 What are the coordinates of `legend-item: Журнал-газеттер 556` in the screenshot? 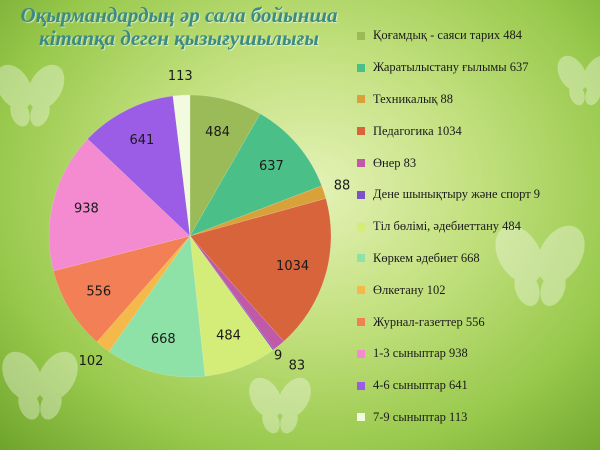 It's located at (448, 322).